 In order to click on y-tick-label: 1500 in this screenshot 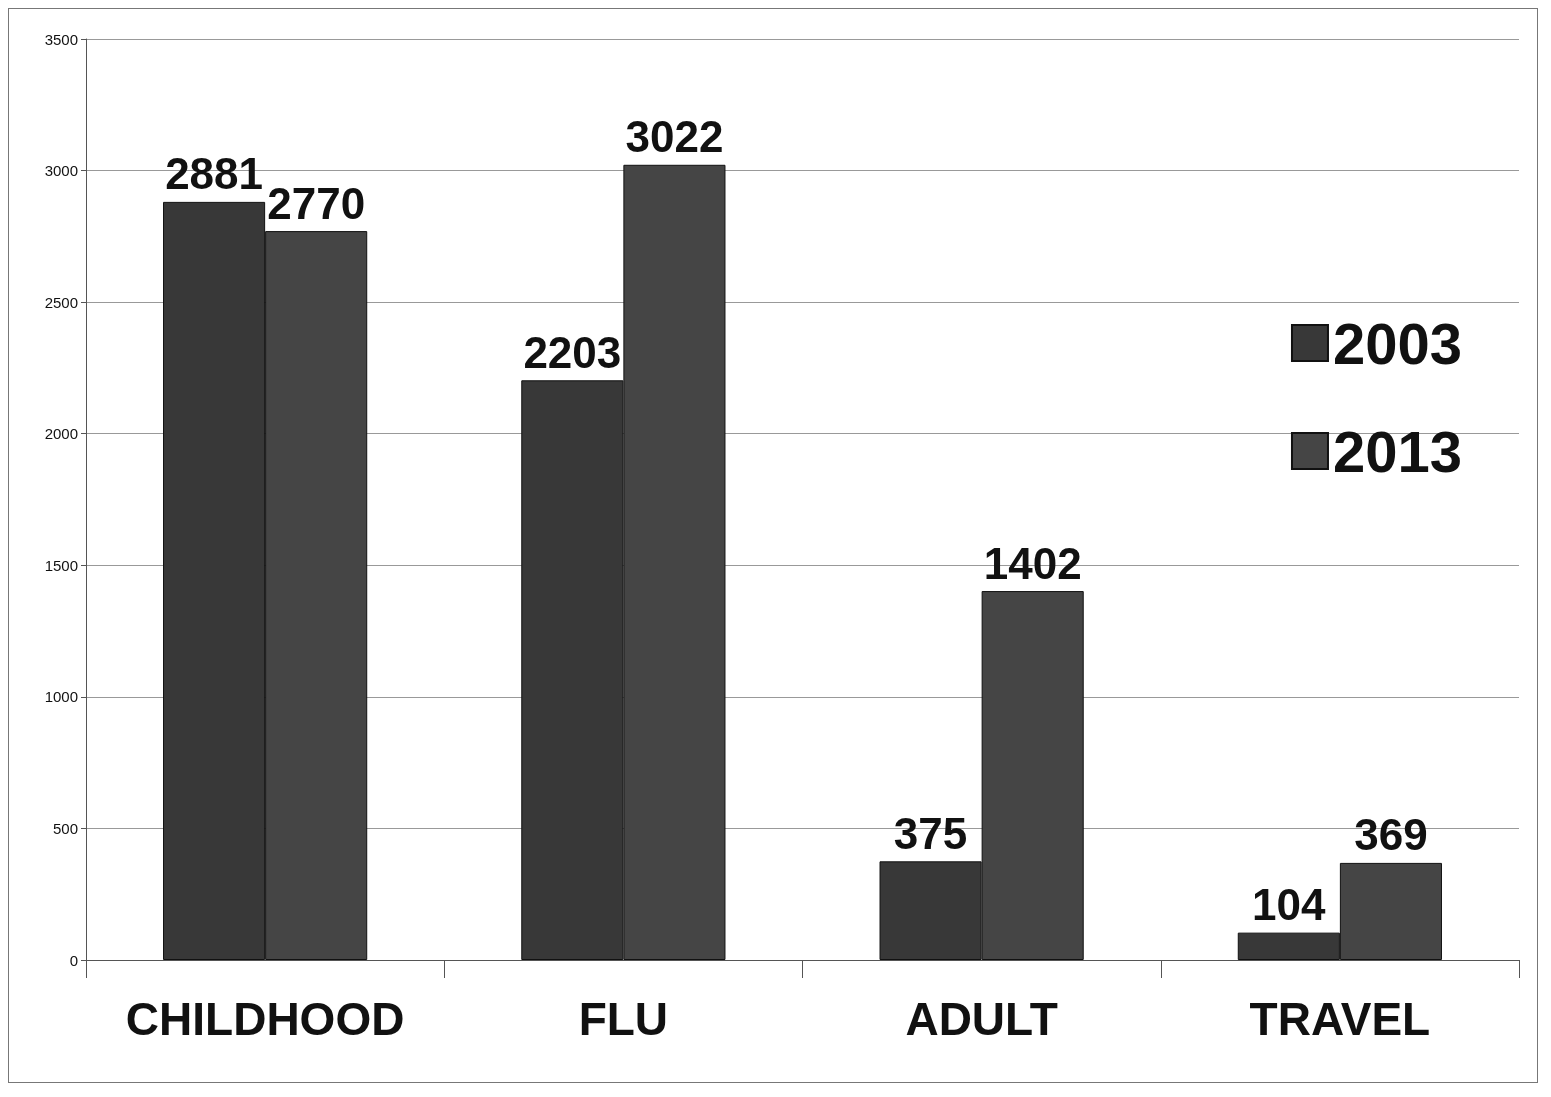, I will do `click(61, 565)`.